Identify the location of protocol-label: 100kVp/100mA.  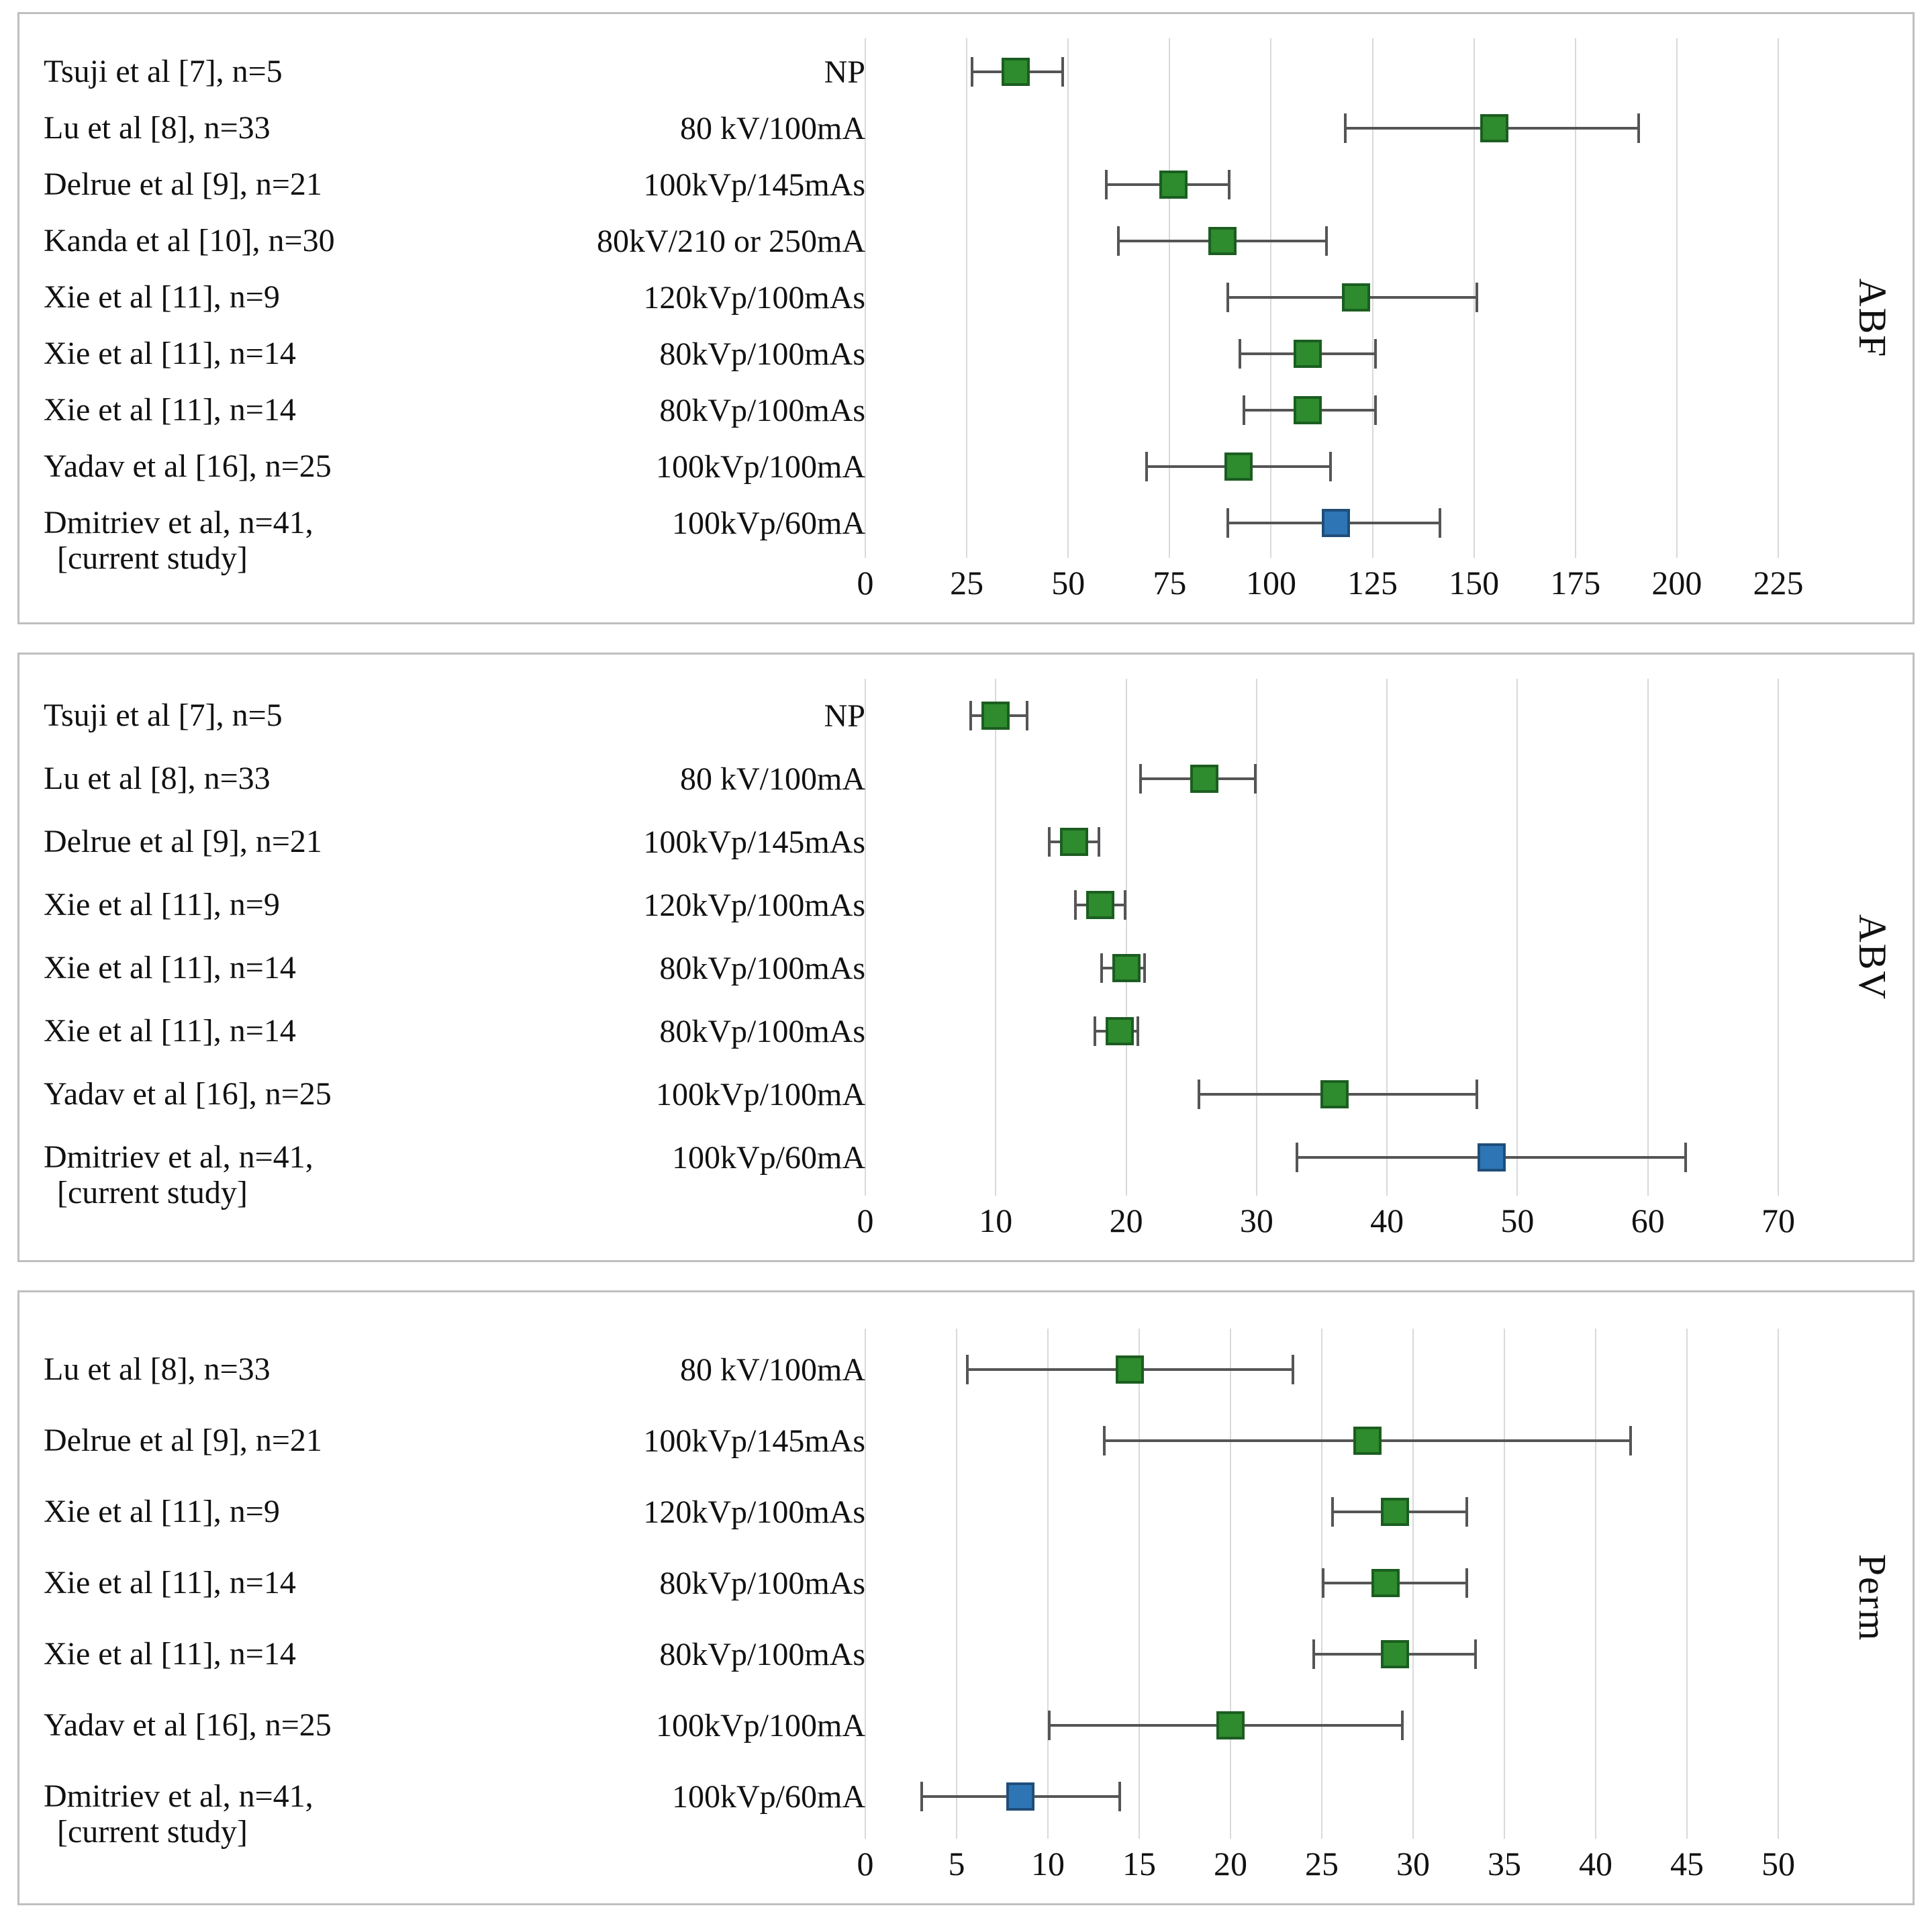
(760, 1094).